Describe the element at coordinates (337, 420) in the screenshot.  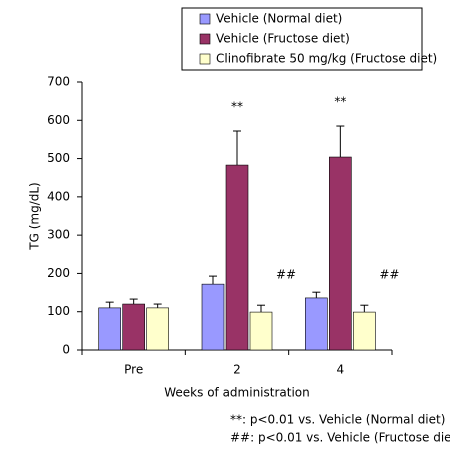
I see `footnote: **: p<0.01 vs. Vehicle (Normal diet)` at that location.